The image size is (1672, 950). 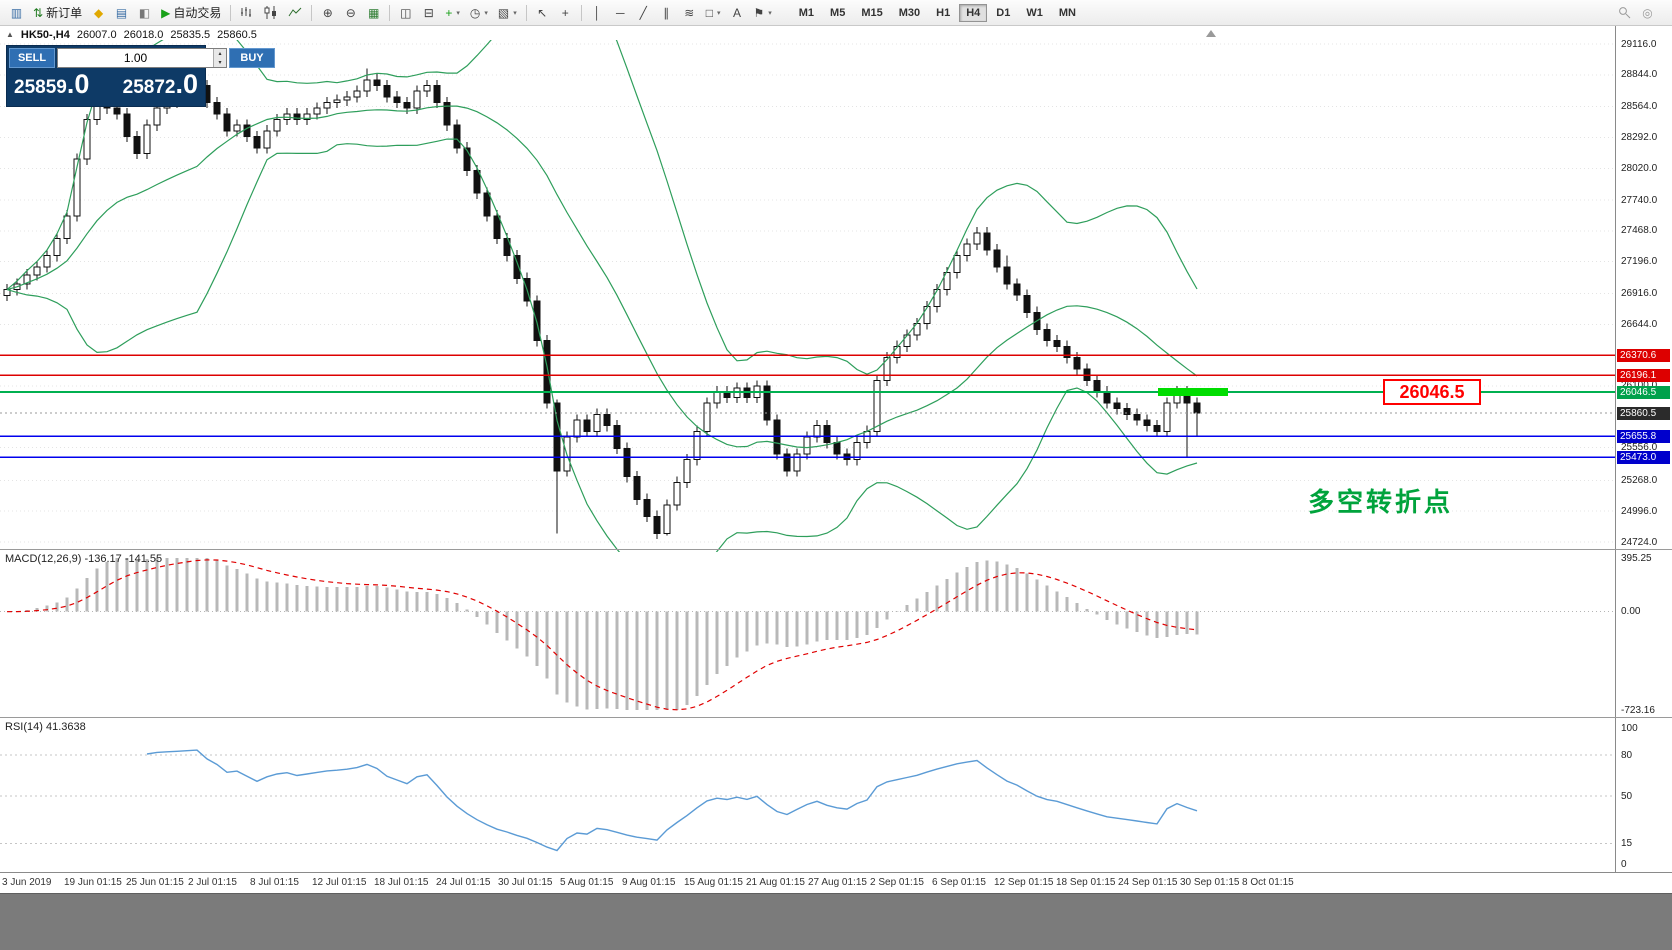 I want to click on timeframe-m15-button: M15, so click(x=871, y=13).